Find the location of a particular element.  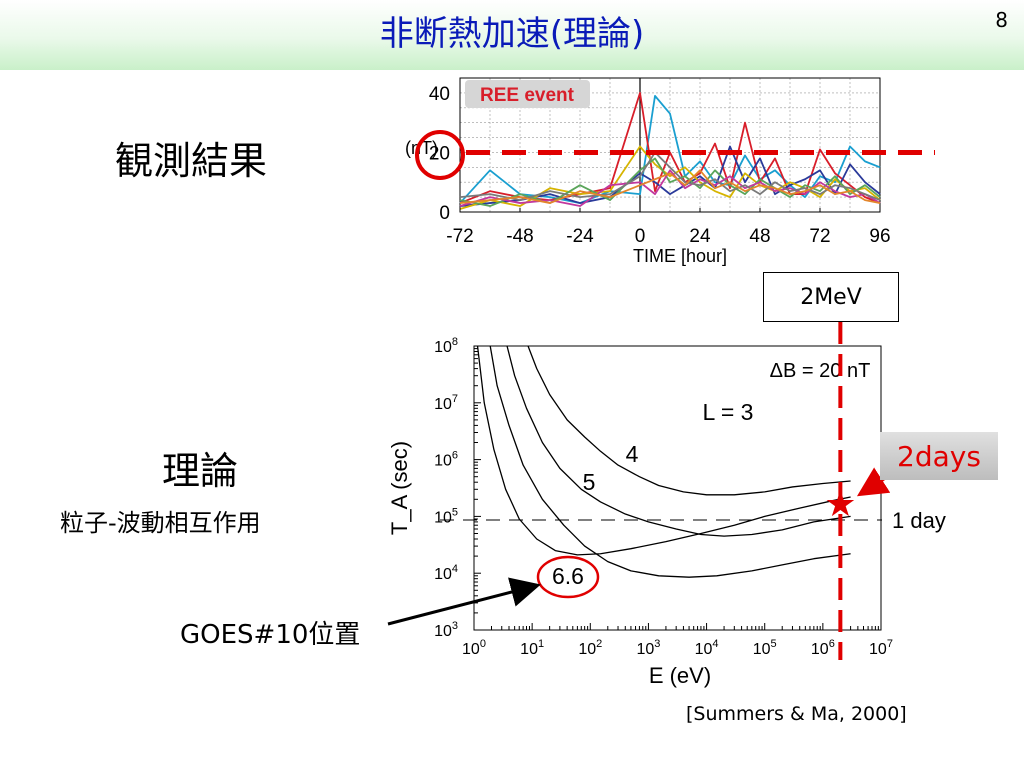

one-day-label: 1 day is located at coordinates (919, 520).